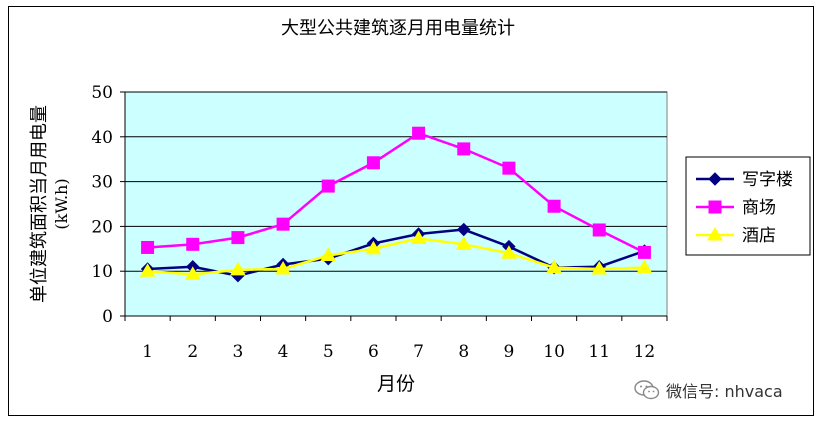  I want to click on x-tick-label: 9, so click(509, 352).